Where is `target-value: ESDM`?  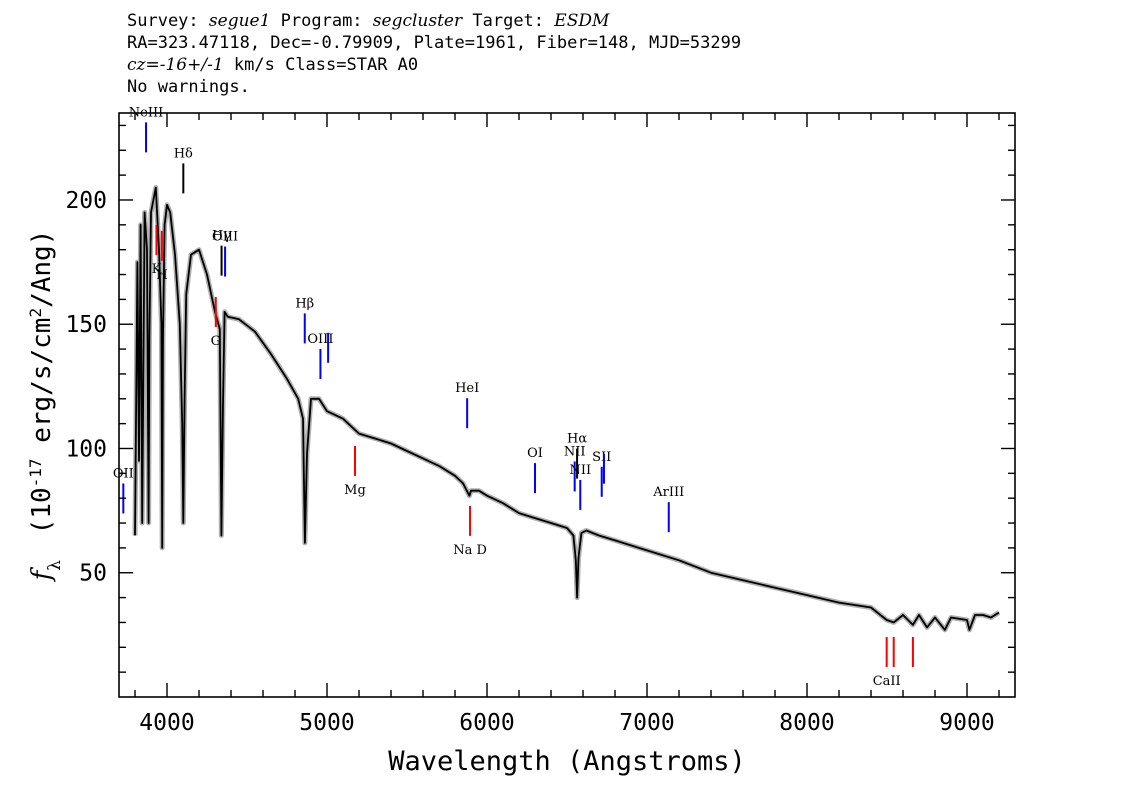
target-value: ESDM is located at coordinates (582, 21).